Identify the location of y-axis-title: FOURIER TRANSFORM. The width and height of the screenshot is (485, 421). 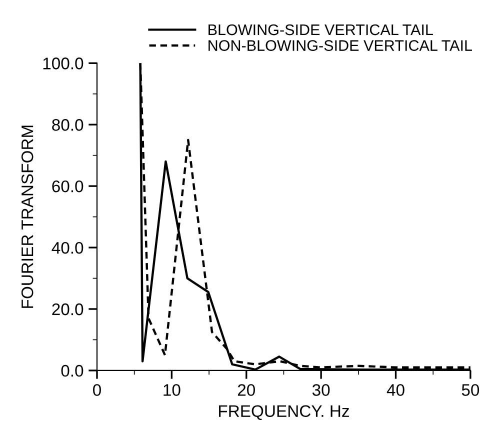
(27, 217).